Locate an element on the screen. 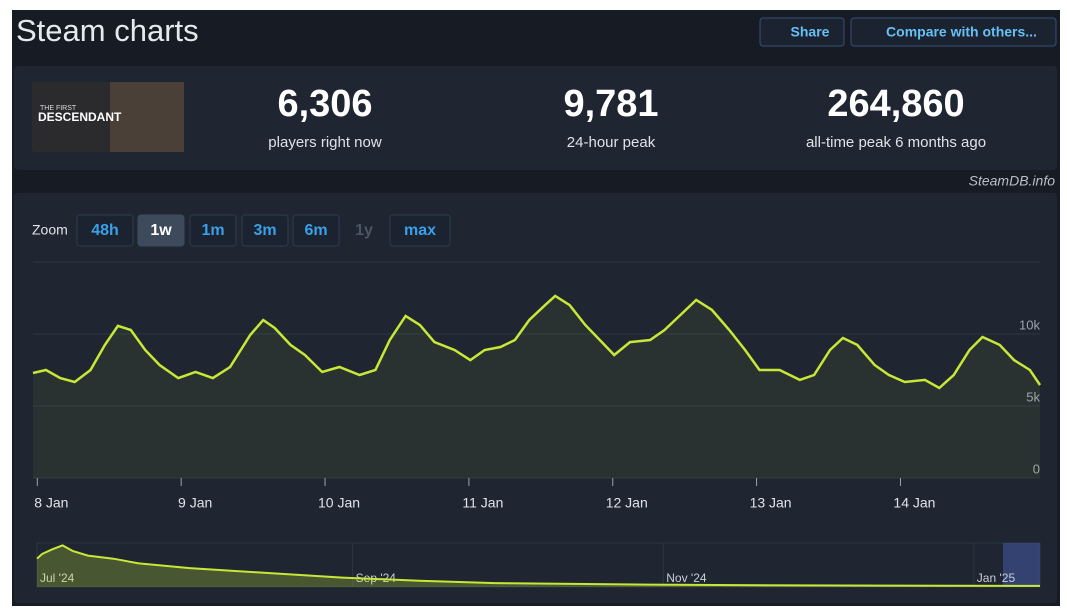 The image size is (1067, 616). stat-value: 264,860 is located at coordinates (895, 104).